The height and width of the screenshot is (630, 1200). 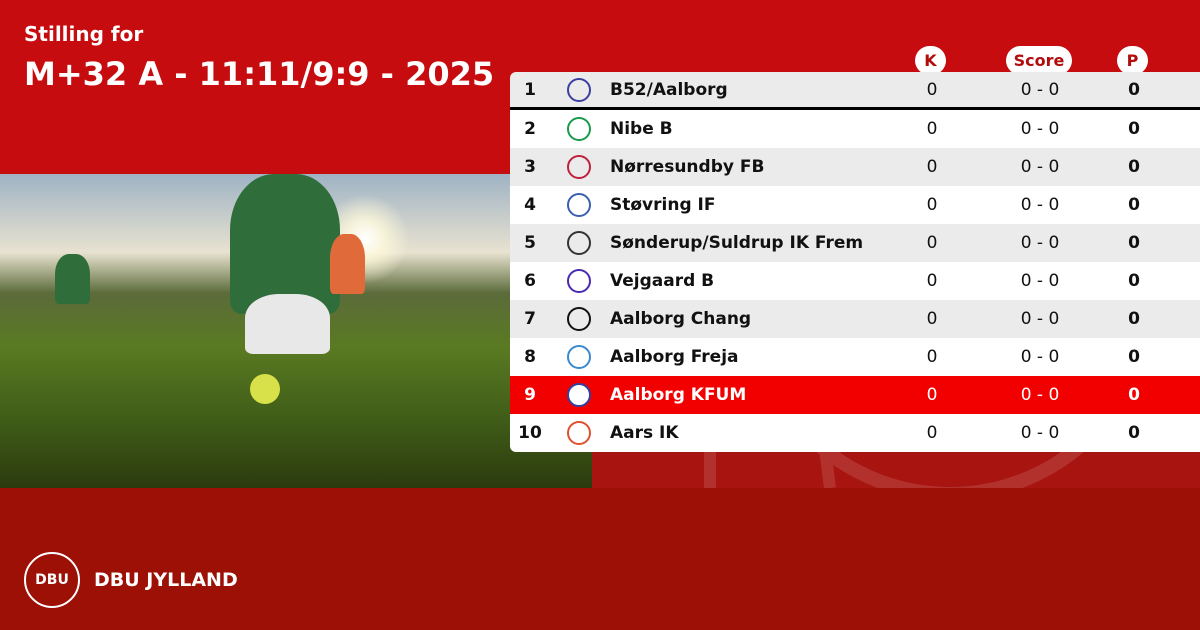 I want to click on position: 10, so click(x=530, y=433).